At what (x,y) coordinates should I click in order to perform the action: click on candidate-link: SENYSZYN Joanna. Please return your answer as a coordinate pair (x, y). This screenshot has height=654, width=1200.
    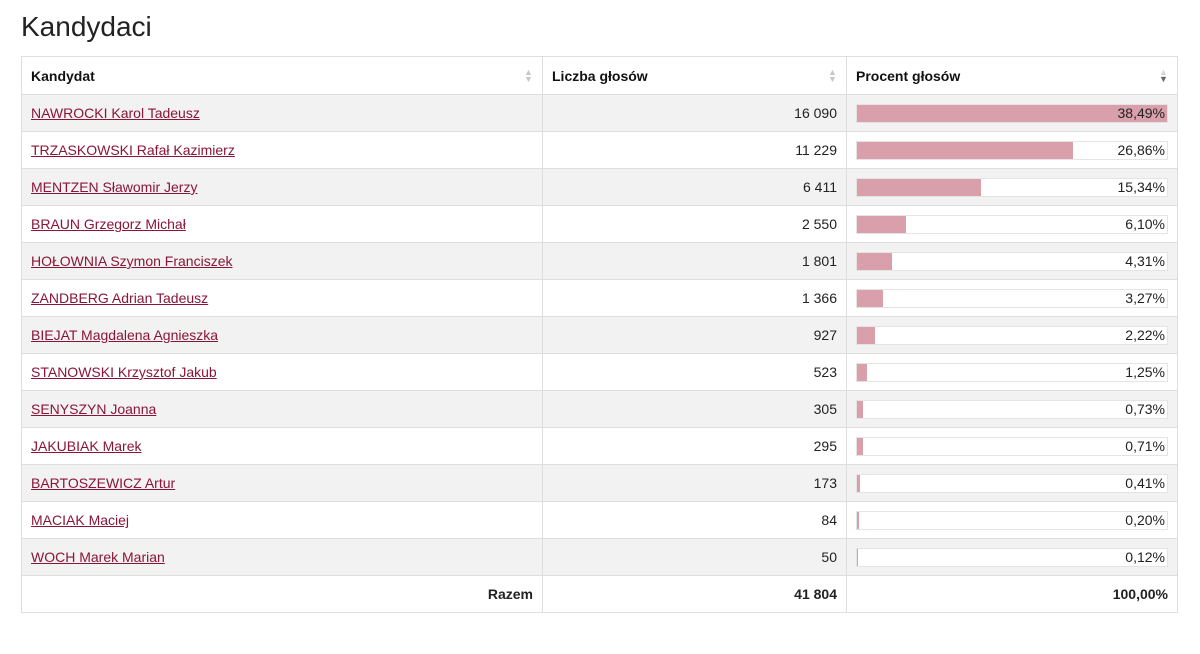
    Looking at the image, I should click on (94, 409).